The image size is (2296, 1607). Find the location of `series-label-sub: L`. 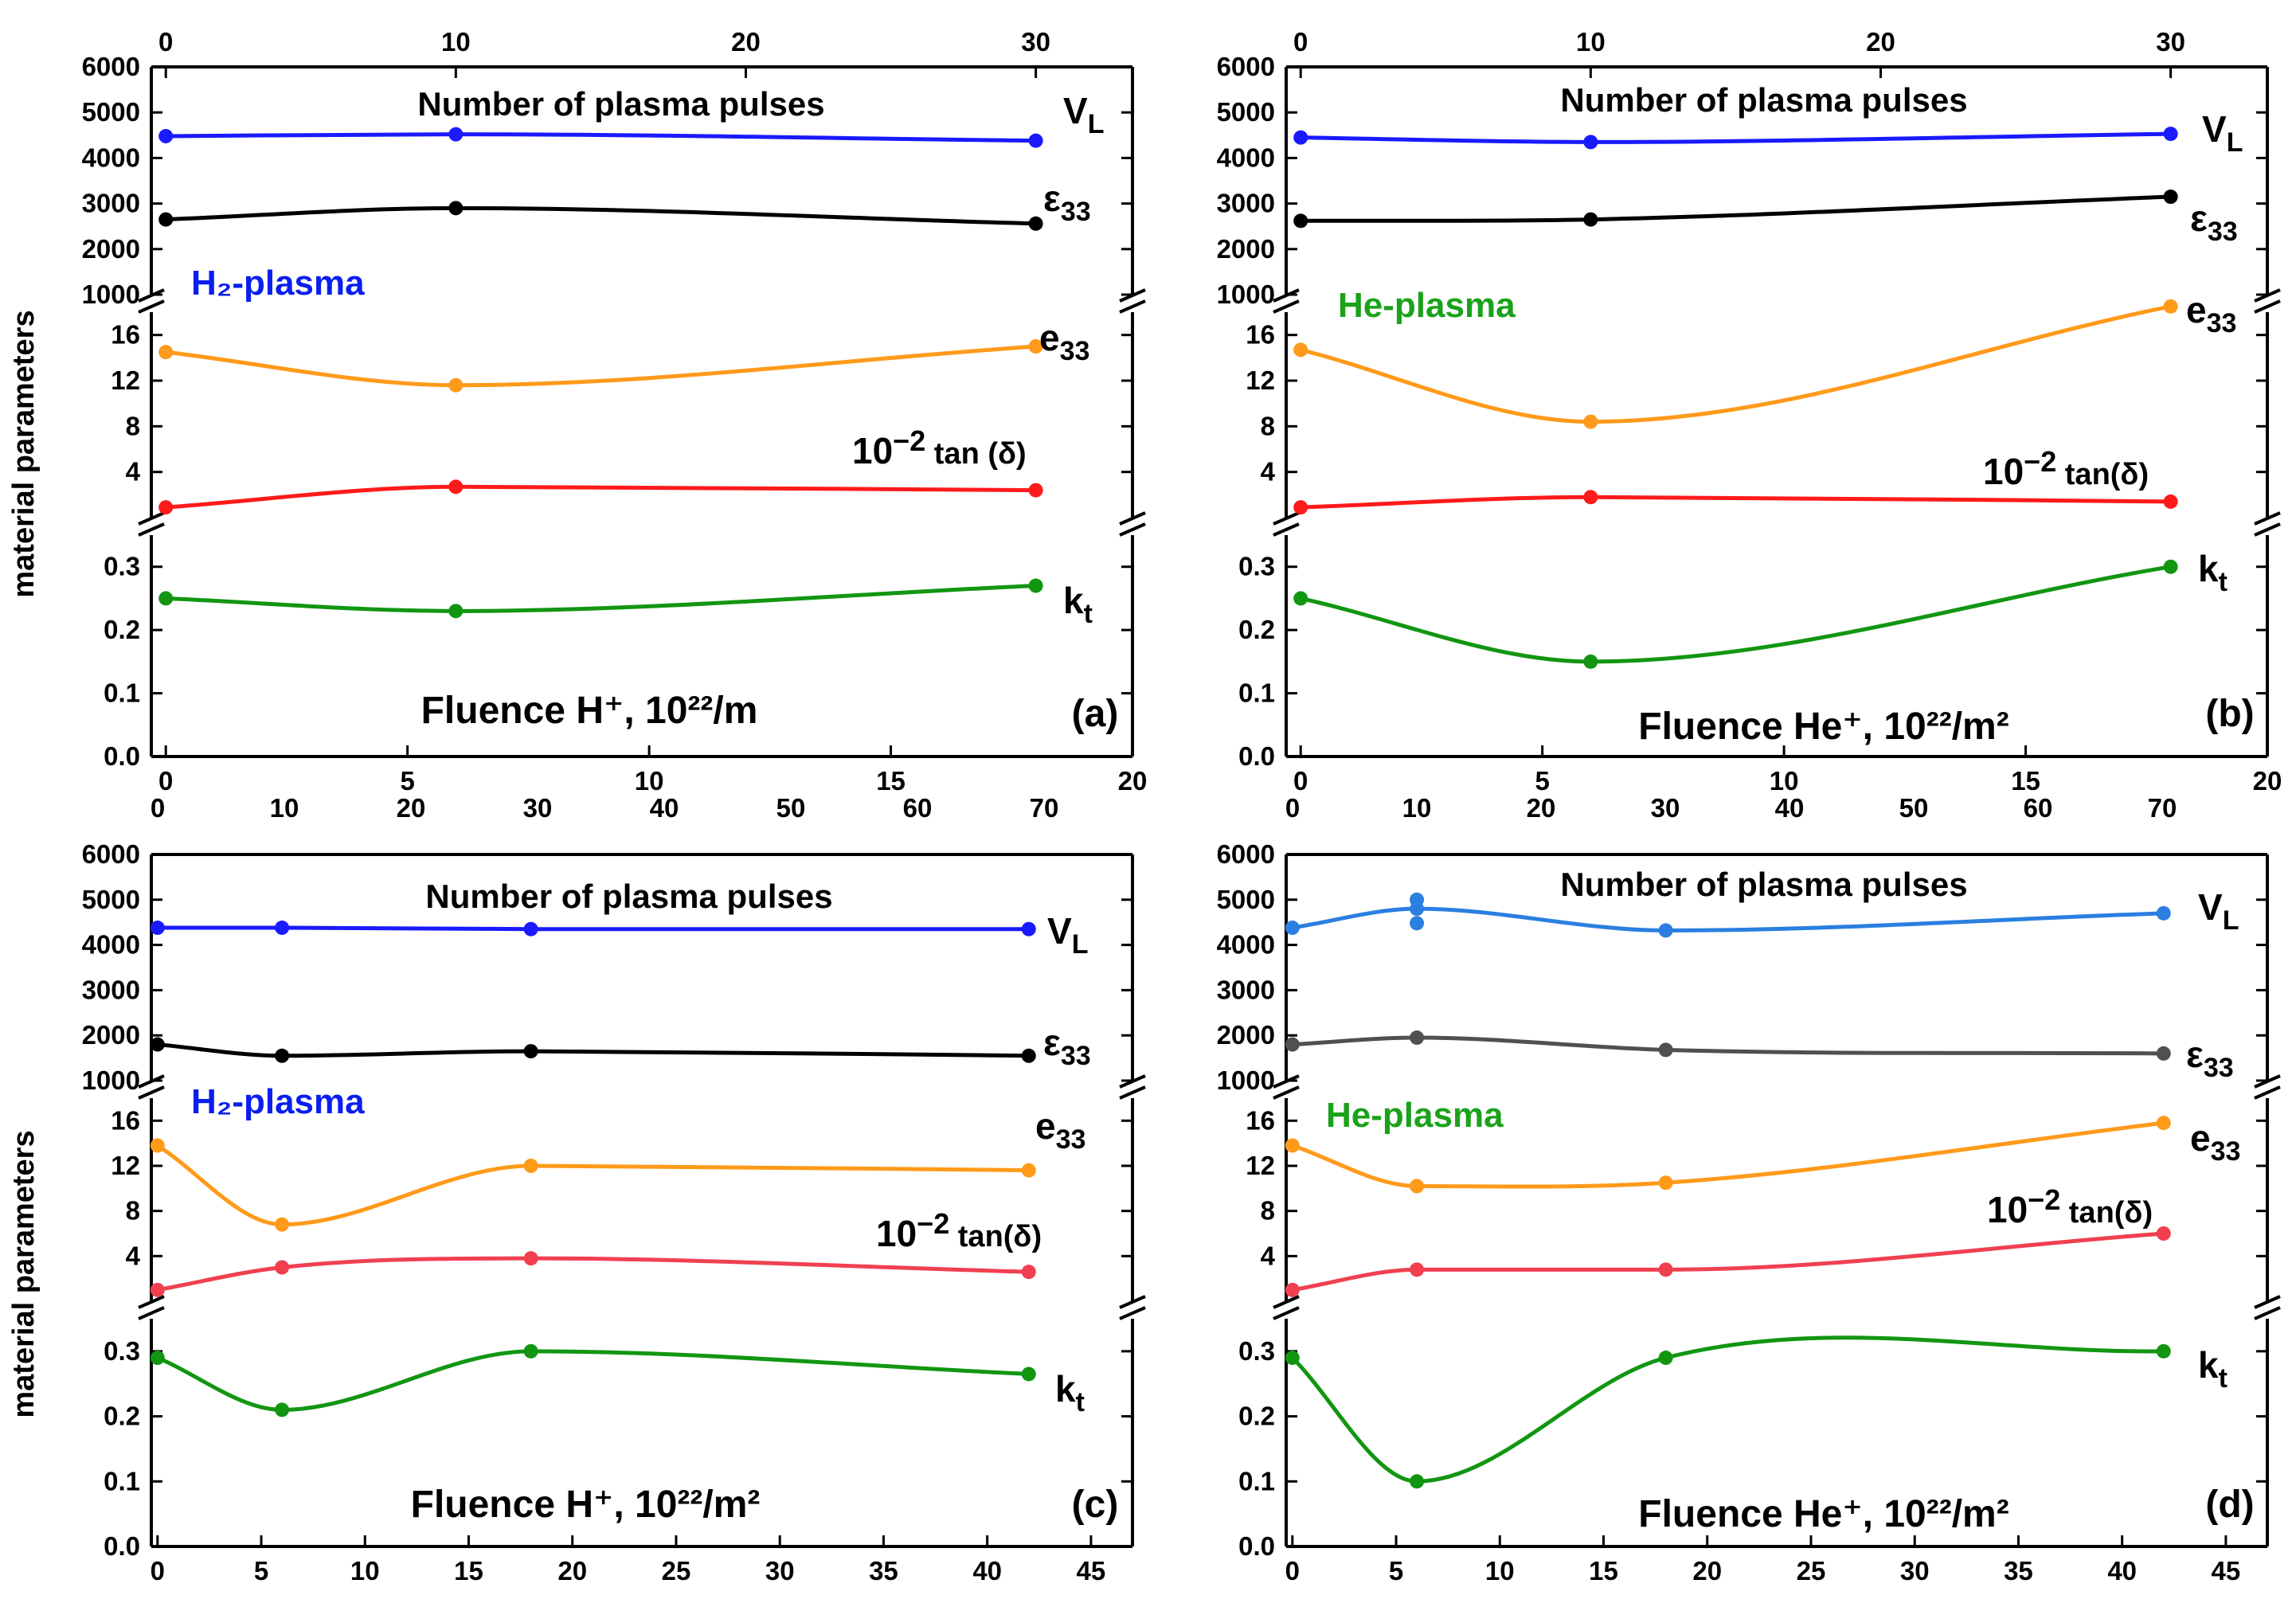

series-label-sub: L is located at coordinates (2235, 142).